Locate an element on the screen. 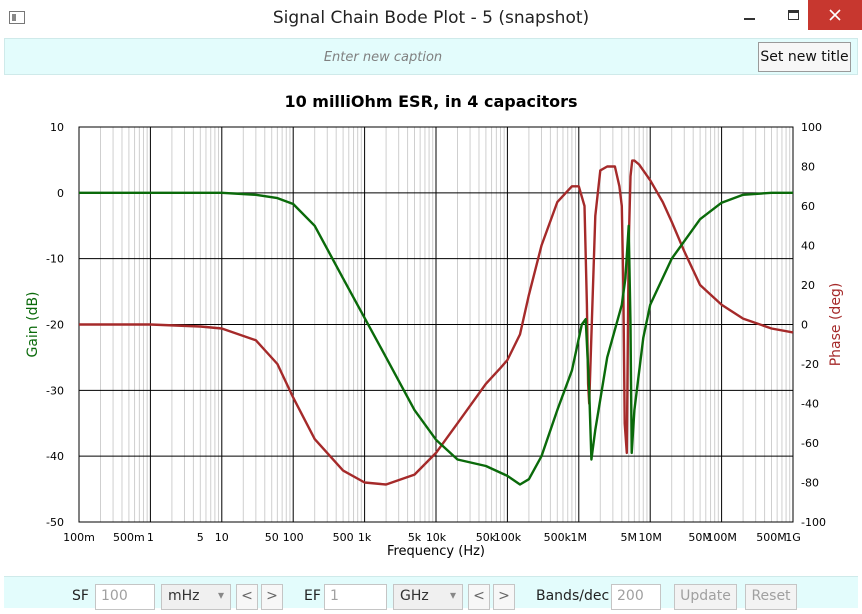 Image resolution: width=862 pixels, height=614 pixels. sf-unit-select: mHz is located at coordinates (196, 597).